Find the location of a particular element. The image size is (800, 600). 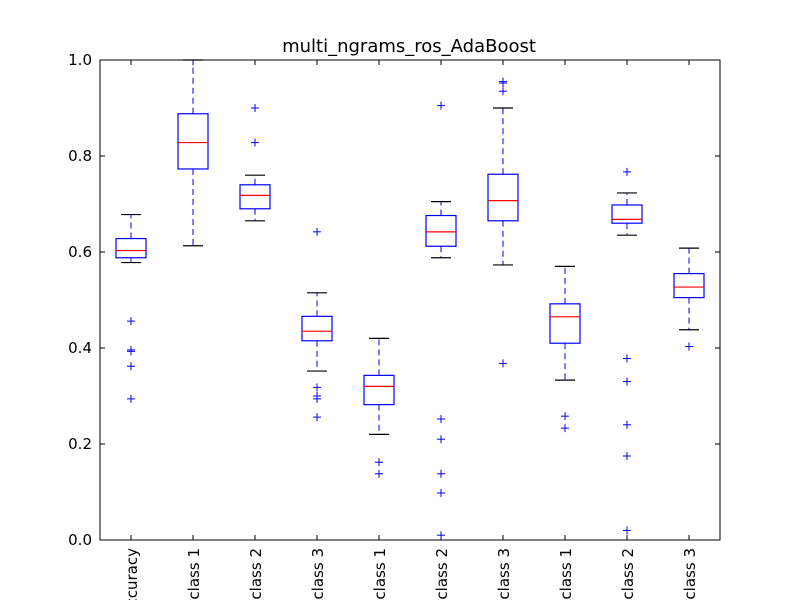

y-tick-label: 0.8 is located at coordinates (80, 156).